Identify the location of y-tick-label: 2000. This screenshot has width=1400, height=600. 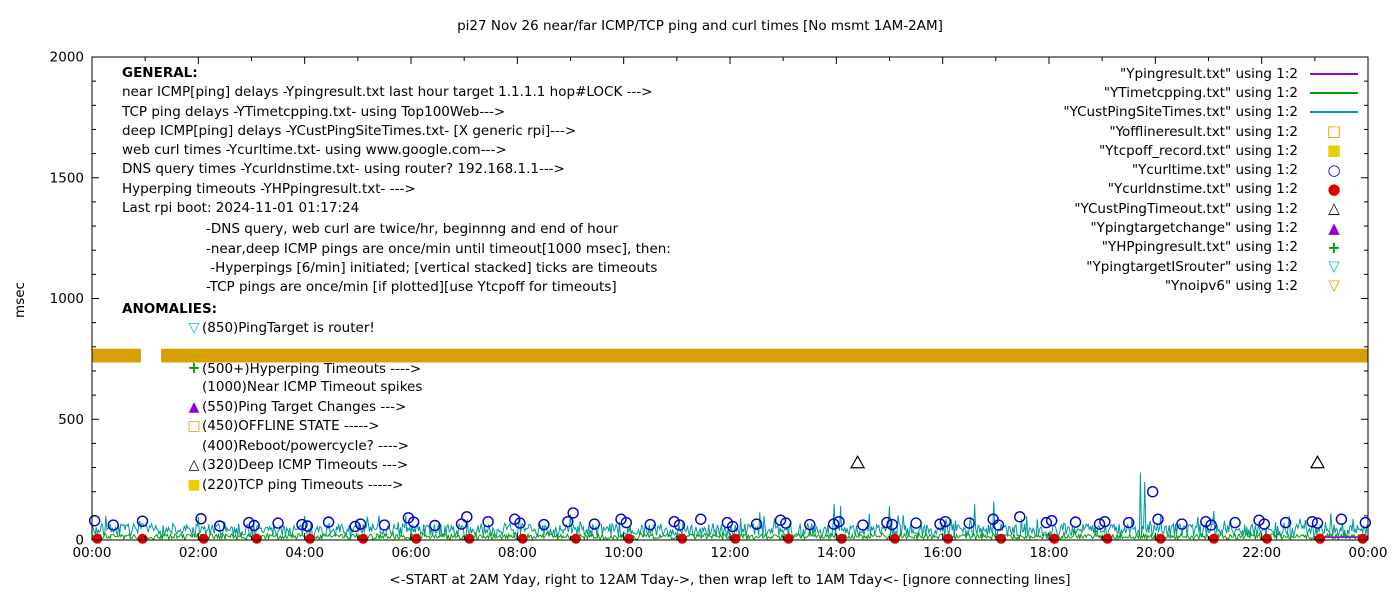
(67, 58).